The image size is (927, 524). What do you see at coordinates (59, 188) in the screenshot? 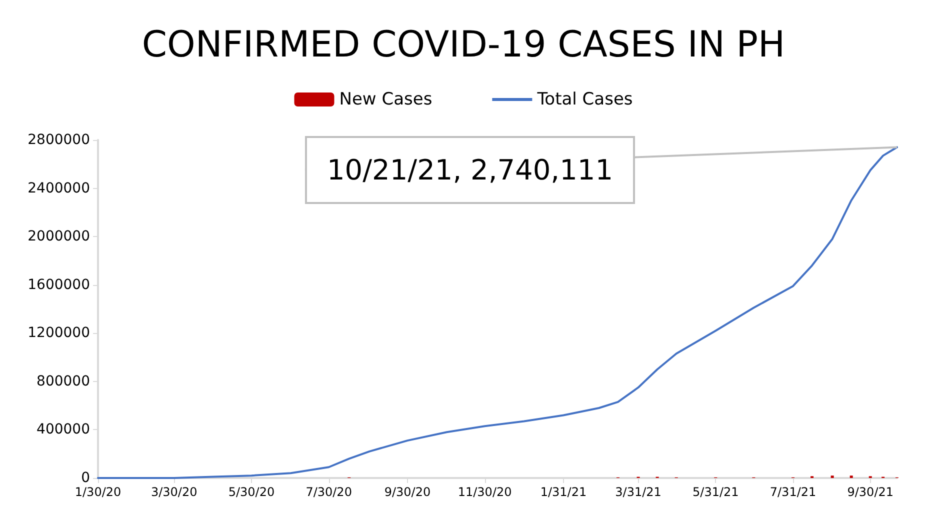
I see `y-tick-label: 2400000` at bounding box center [59, 188].